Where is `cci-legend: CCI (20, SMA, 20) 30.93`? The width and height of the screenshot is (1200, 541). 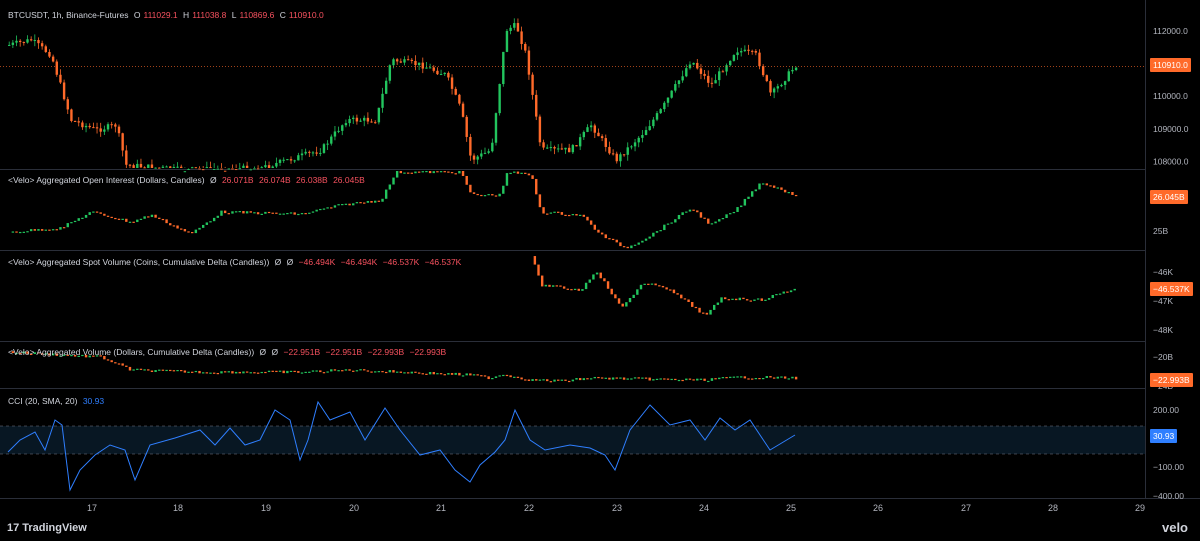 cci-legend: CCI (20, SMA, 20) 30.93 is located at coordinates (57, 401).